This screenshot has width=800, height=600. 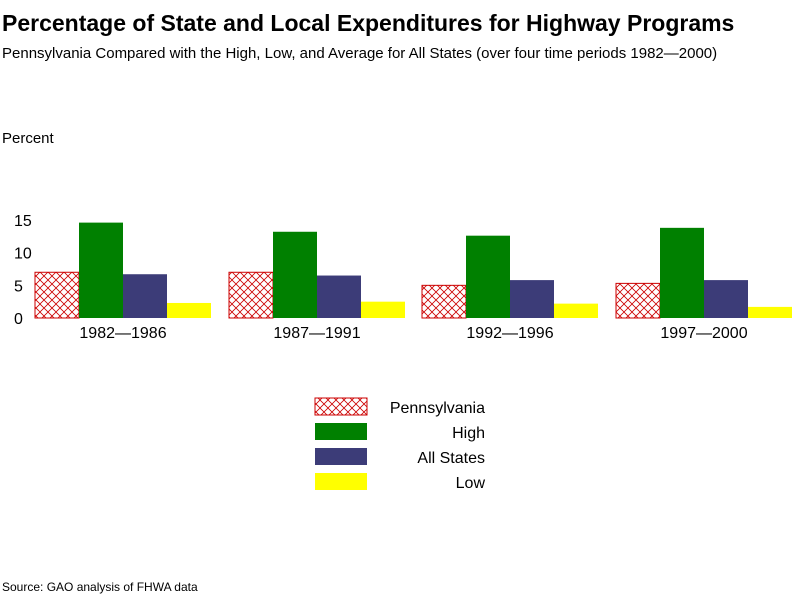 I want to click on y-tick-label: 15, so click(x=23, y=221).